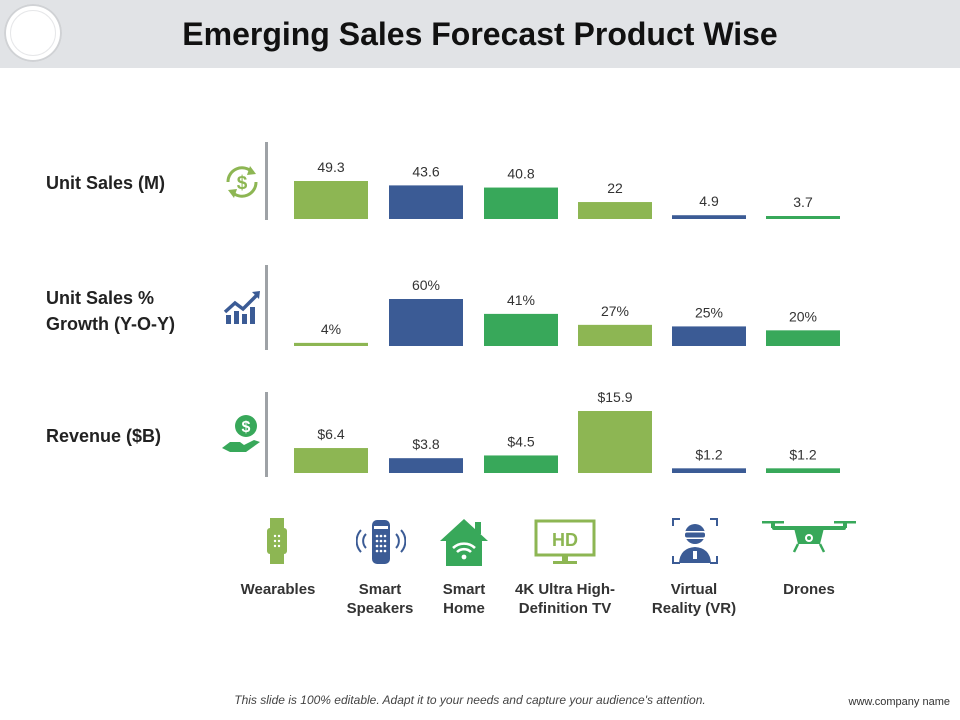 The width and height of the screenshot is (960, 720). Describe the element at coordinates (520, 441) in the screenshot. I see `data-label-3-3: $4.5` at that location.